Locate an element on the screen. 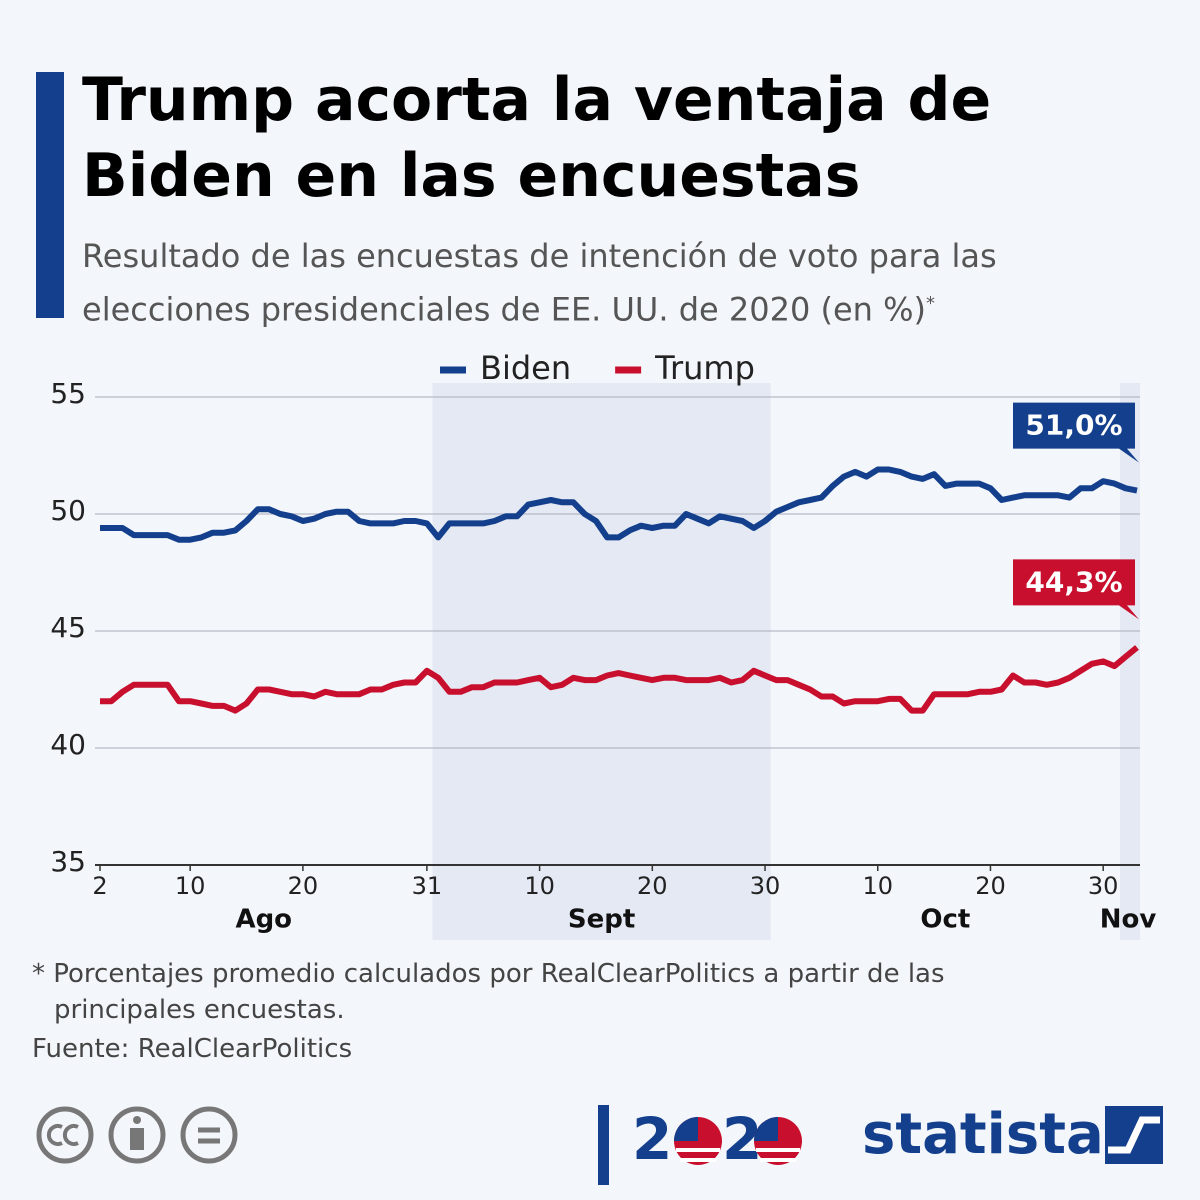 This screenshot has width=1200, height=1200. y-tick-label: 35 is located at coordinates (68, 861).